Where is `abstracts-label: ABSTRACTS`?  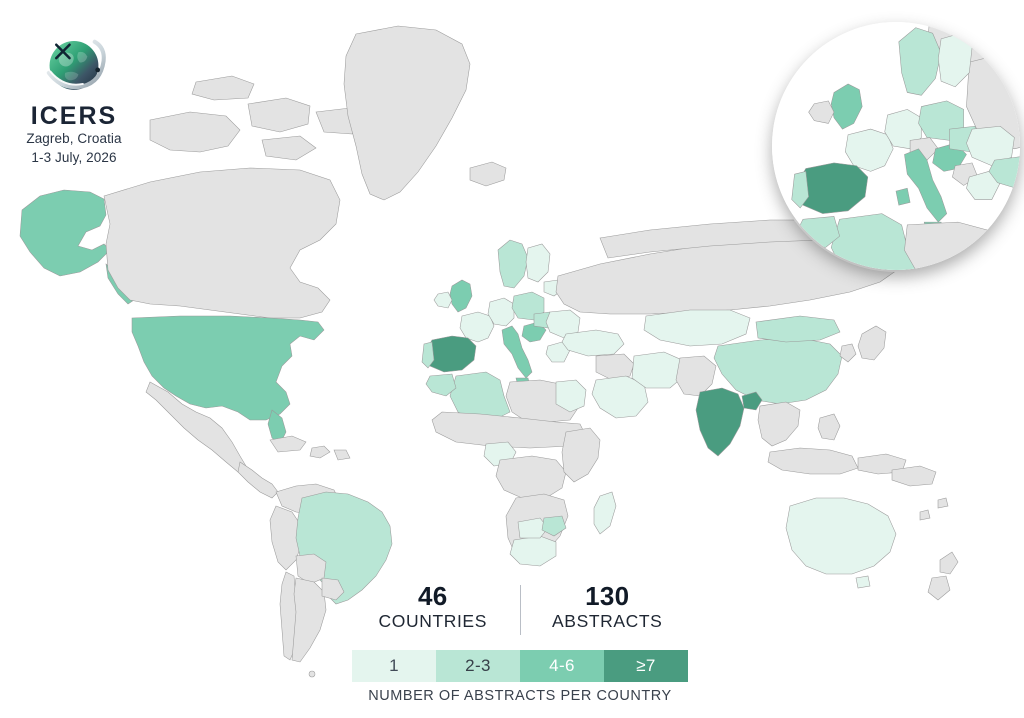
abstracts-label: ABSTRACTS is located at coordinates (607, 621).